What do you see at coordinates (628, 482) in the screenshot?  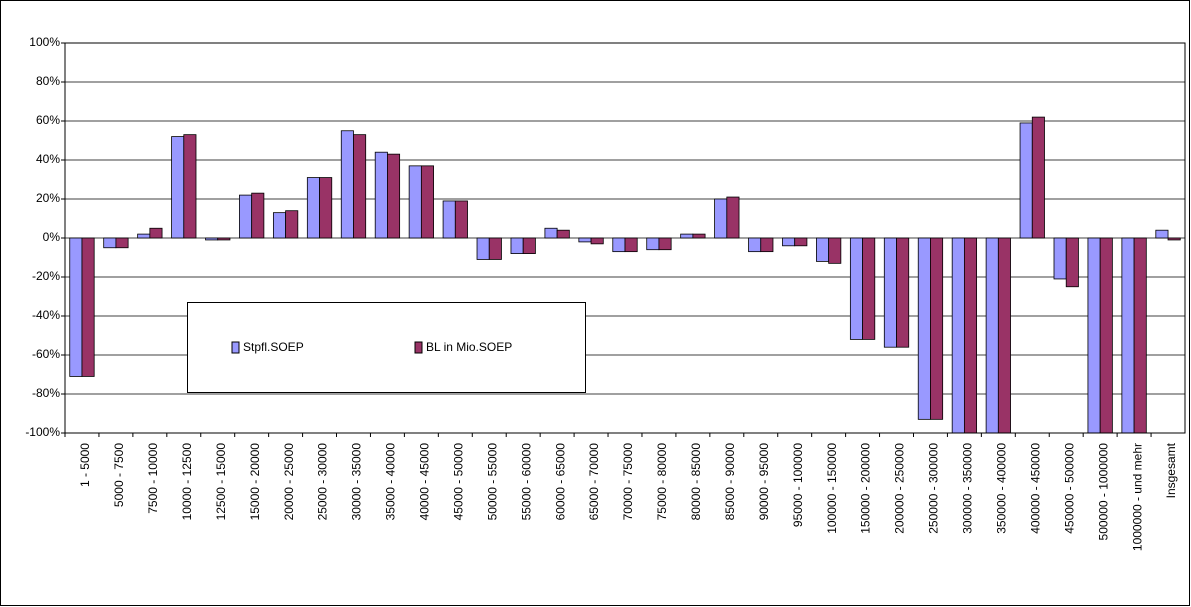 I see `x-tick-label: 70000 - 75000` at bounding box center [628, 482].